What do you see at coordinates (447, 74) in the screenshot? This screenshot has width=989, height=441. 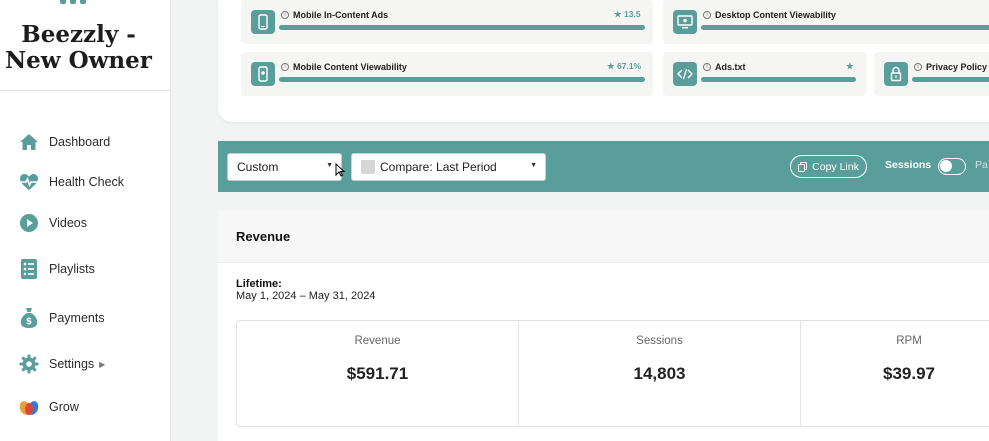 I see `health-tile-mobile-content-viewability: i Mobile Content Viewability ★ 67.1%` at bounding box center [447, 74].